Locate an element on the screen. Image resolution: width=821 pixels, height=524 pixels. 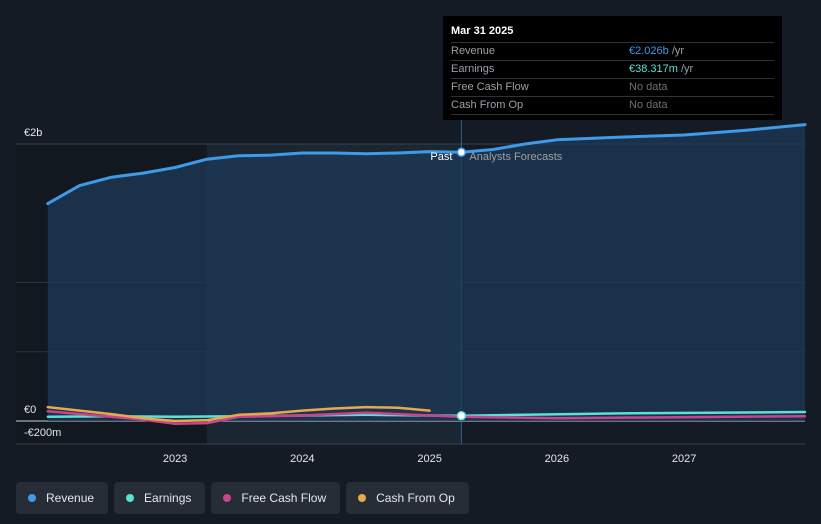
tooltip-label: Free Cash Flow is located at coordinates (490, 87).